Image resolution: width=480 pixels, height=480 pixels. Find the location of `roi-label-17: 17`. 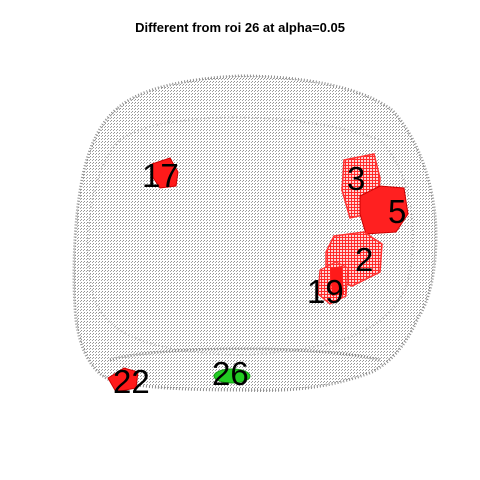

roi-label-17: 17 is located at coordinates (160, 175).